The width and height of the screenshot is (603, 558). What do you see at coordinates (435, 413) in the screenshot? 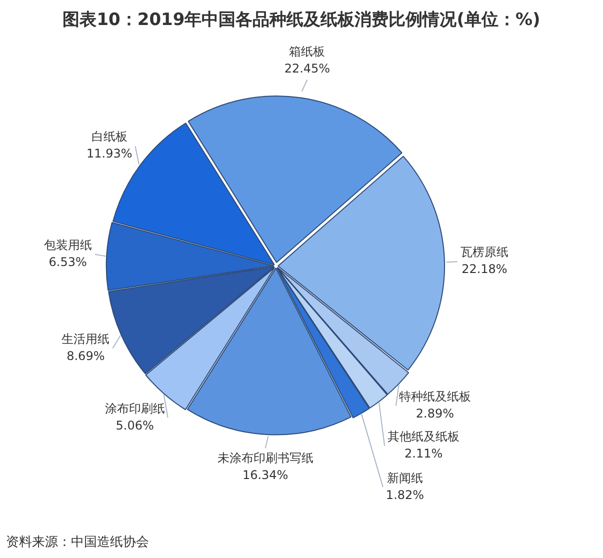
I see `data-label: 2.89%` at bounding box center [435, 413].